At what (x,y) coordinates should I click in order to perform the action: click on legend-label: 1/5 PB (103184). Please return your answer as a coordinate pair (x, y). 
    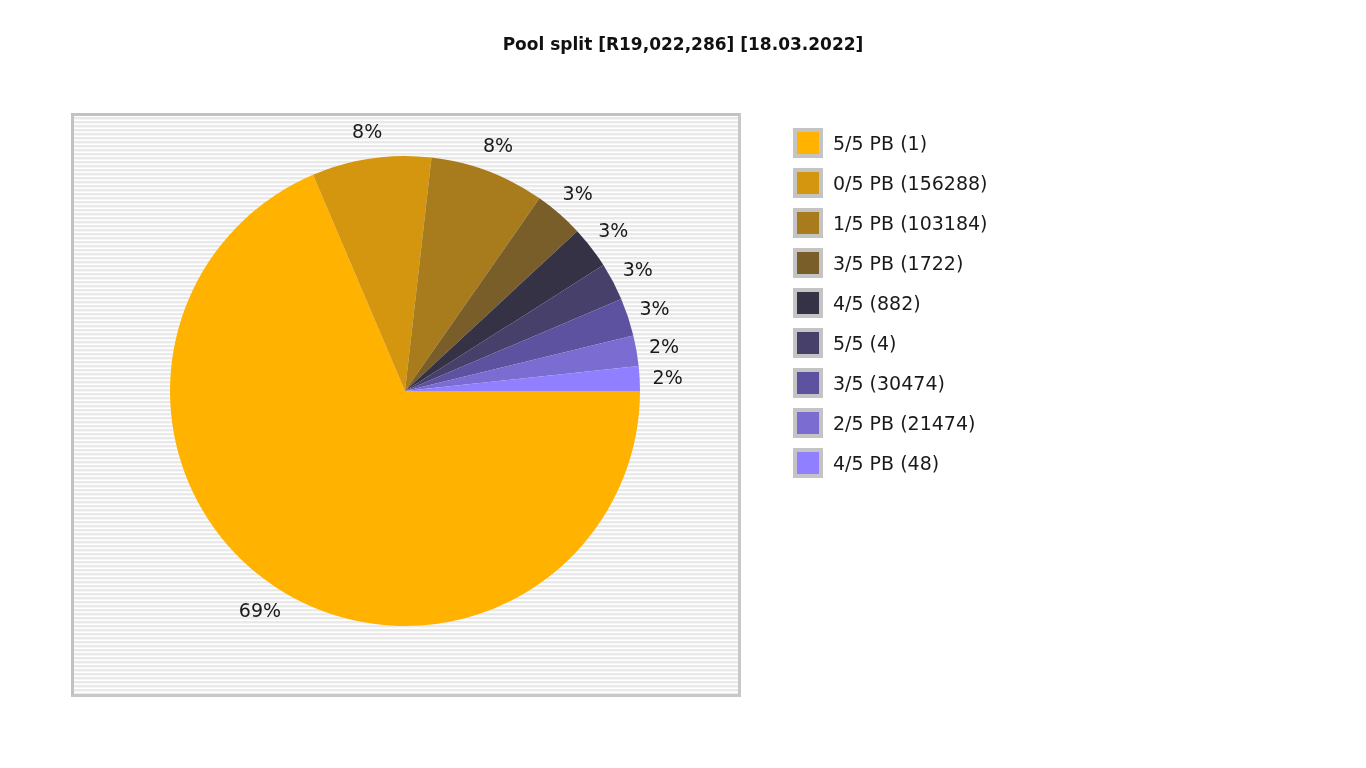
    Looking at the image, I should click on (910, 223).